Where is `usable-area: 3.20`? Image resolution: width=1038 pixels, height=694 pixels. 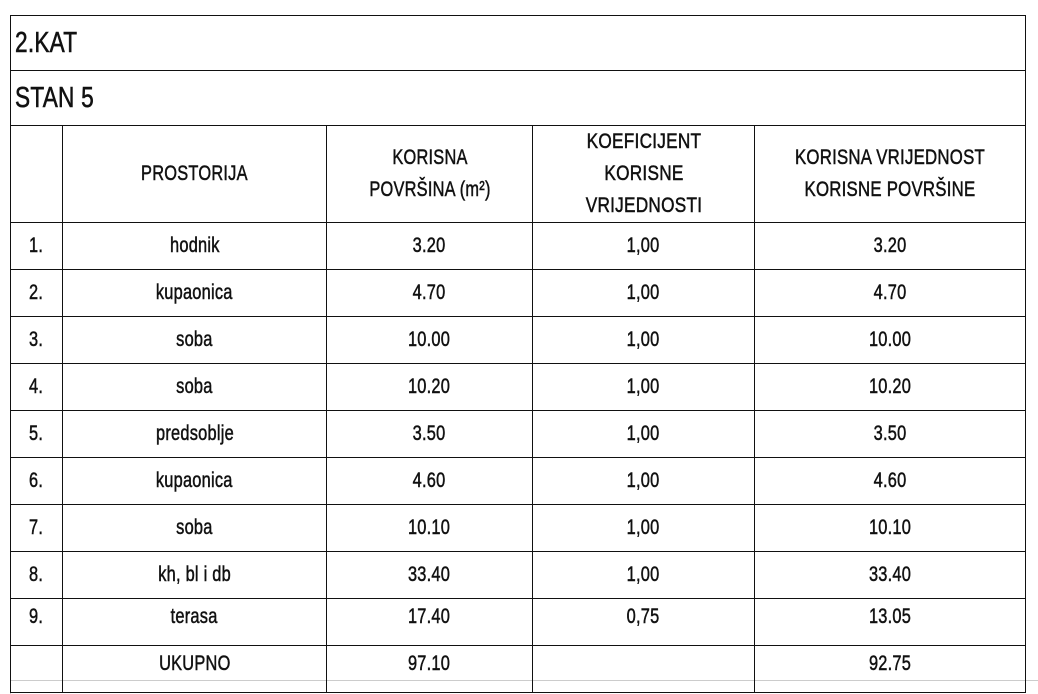
usable-area: 3.20 is located at coordinates (429, 246).